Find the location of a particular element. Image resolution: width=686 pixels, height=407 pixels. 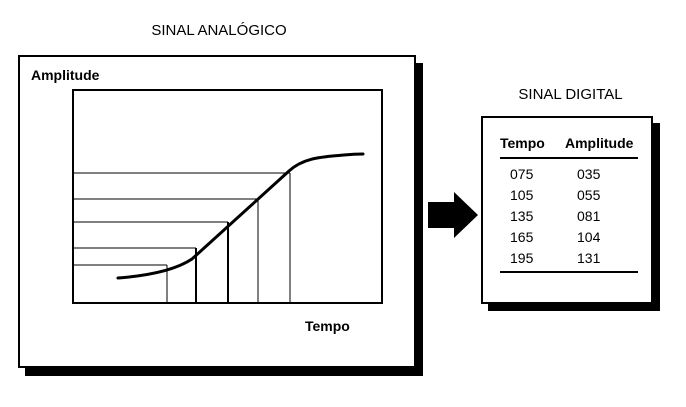

table-cell-tempo: 105 is located at coordinates (522, 195).